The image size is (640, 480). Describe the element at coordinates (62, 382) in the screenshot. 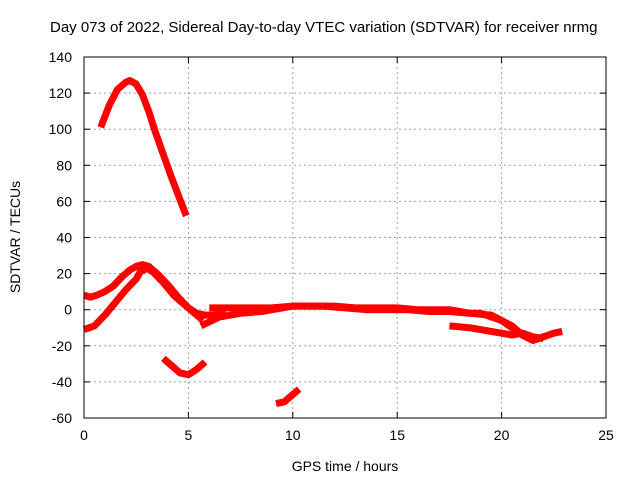

I see `y-tick-label: -40` at that location.